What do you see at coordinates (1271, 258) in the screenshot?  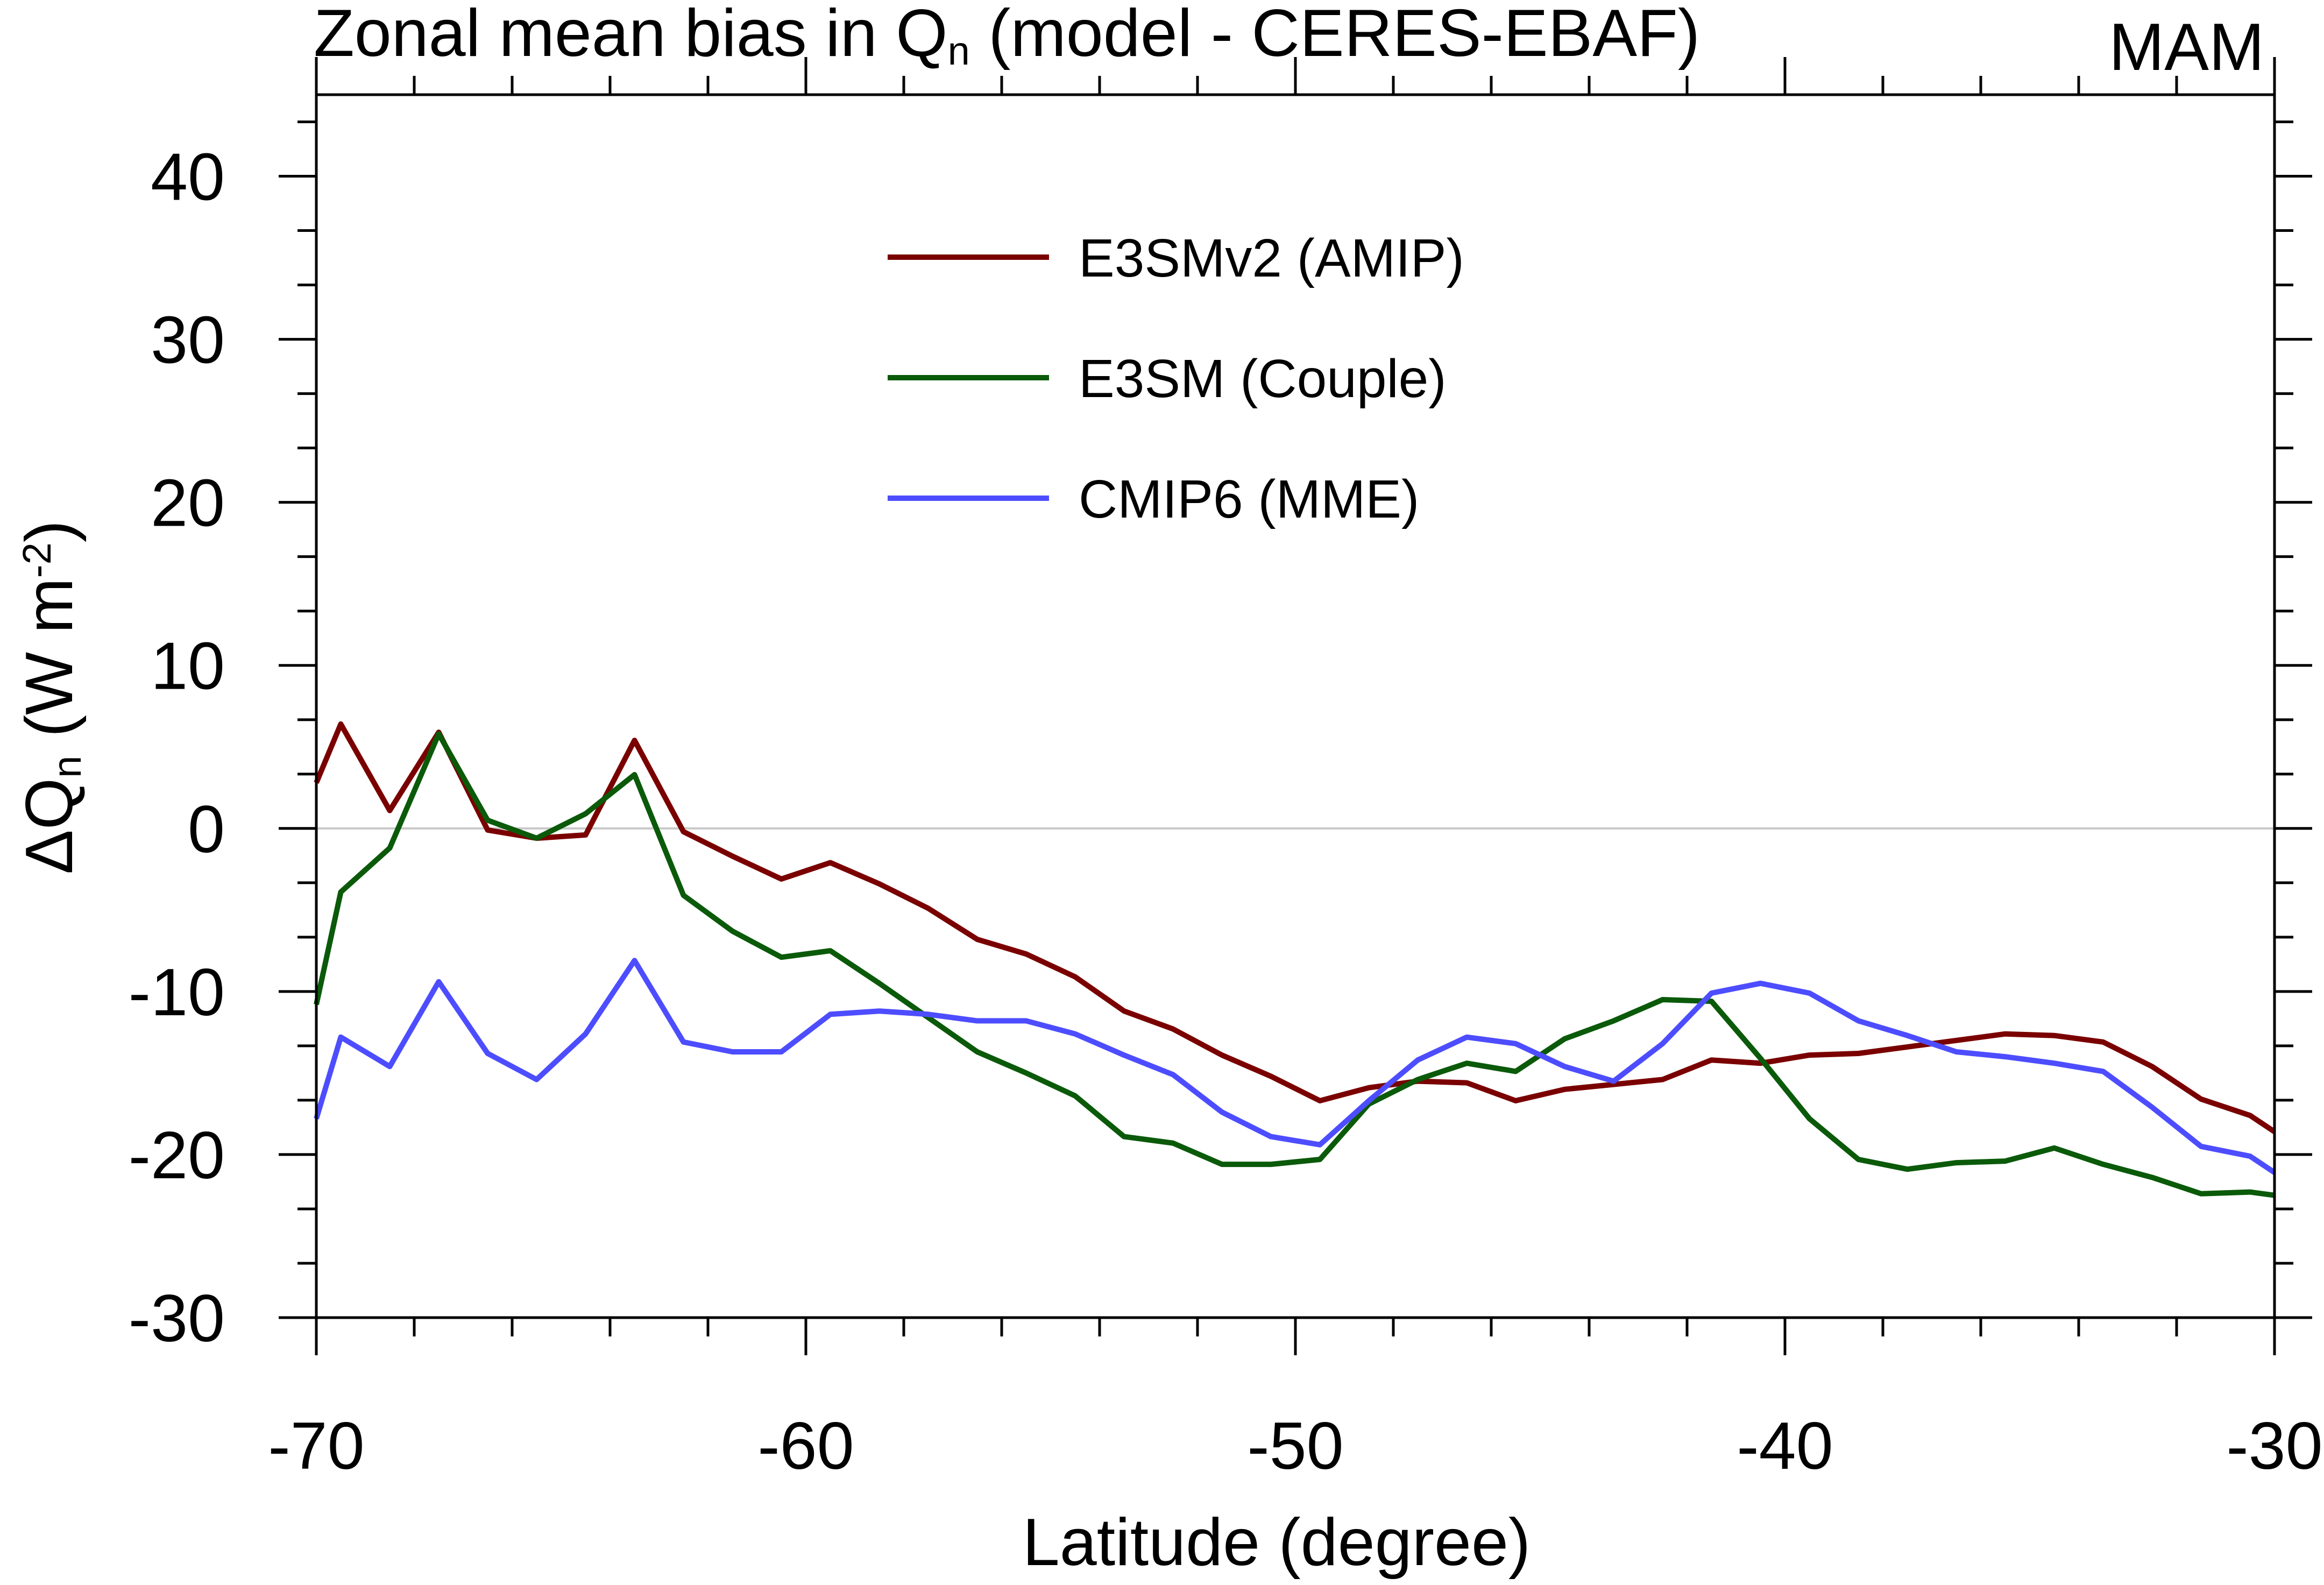 I see `legend-label-0: E3SMv2 (AMIP)` at bounding box center [1271, 258].